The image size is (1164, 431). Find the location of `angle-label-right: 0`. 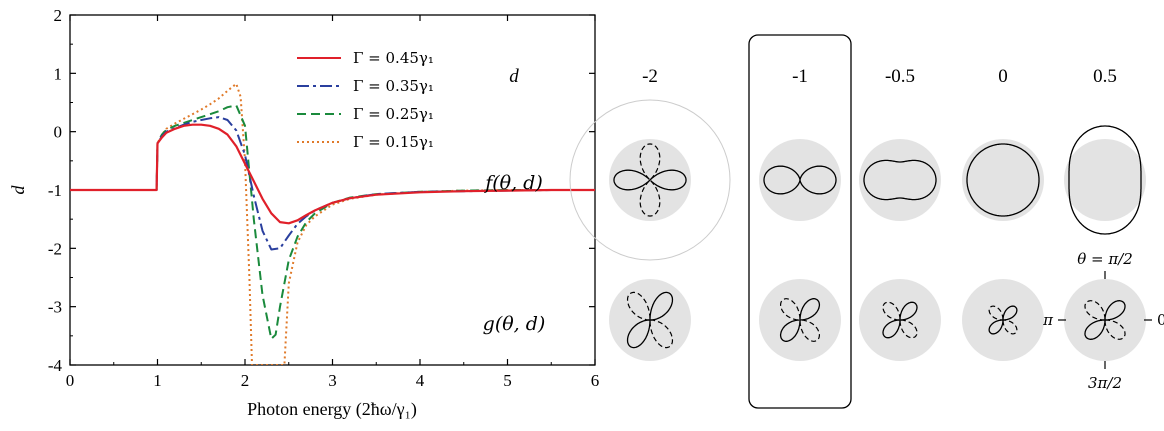

angle-label-right: 0 is located at coordinates (1160, 320).